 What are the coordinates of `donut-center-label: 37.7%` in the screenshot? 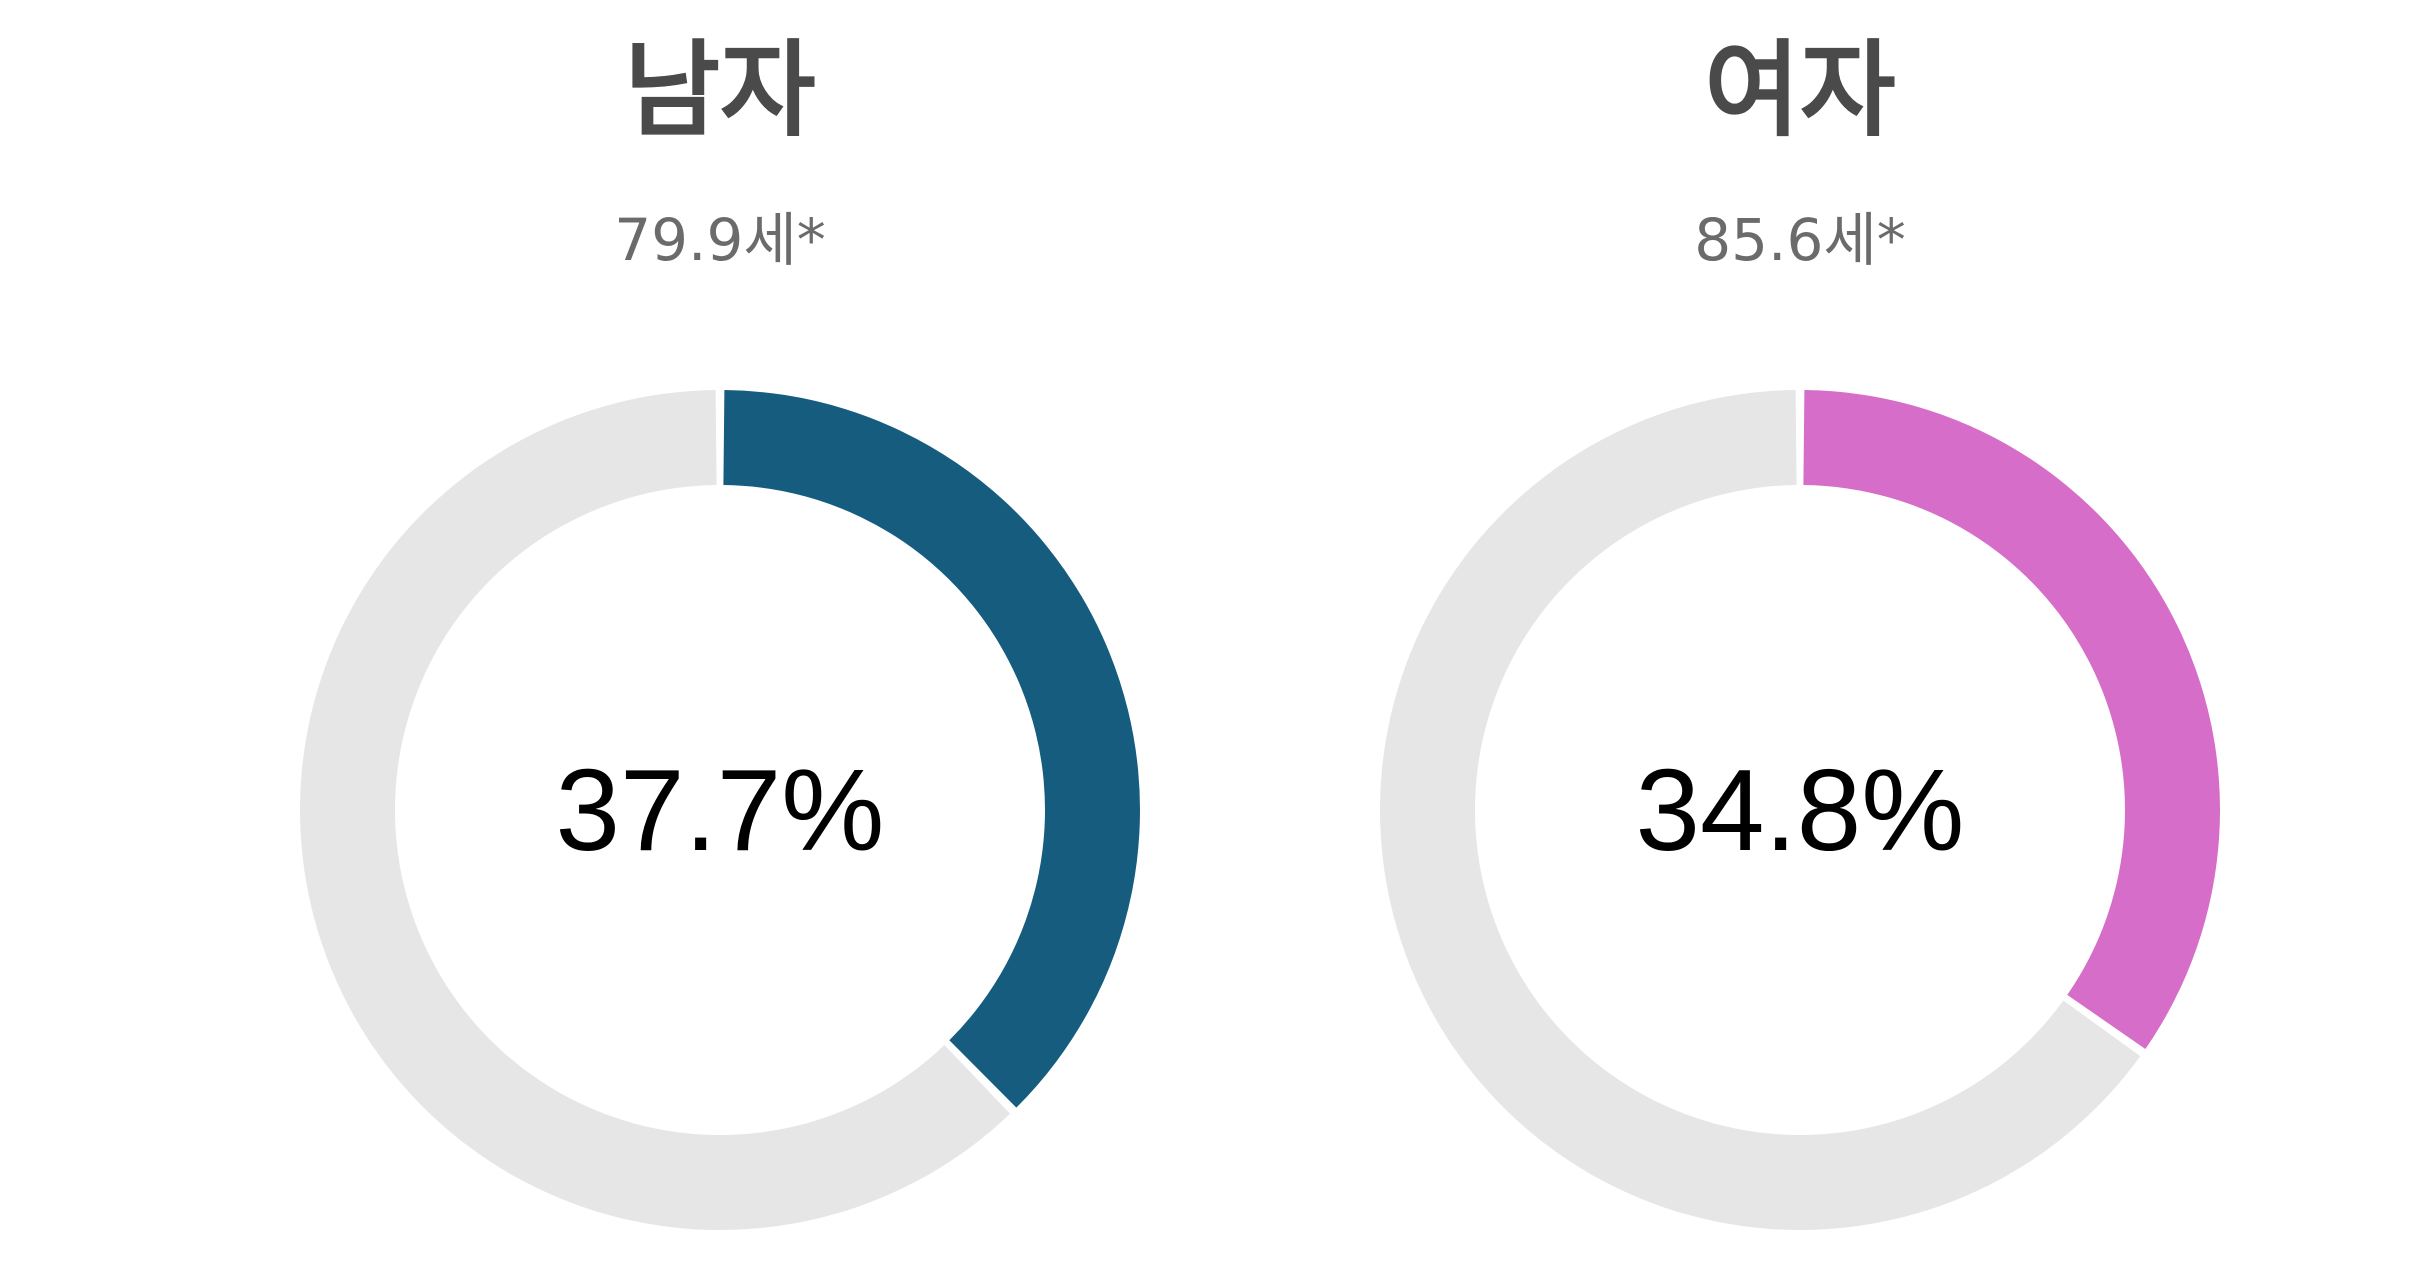 It's located at (720, 810).